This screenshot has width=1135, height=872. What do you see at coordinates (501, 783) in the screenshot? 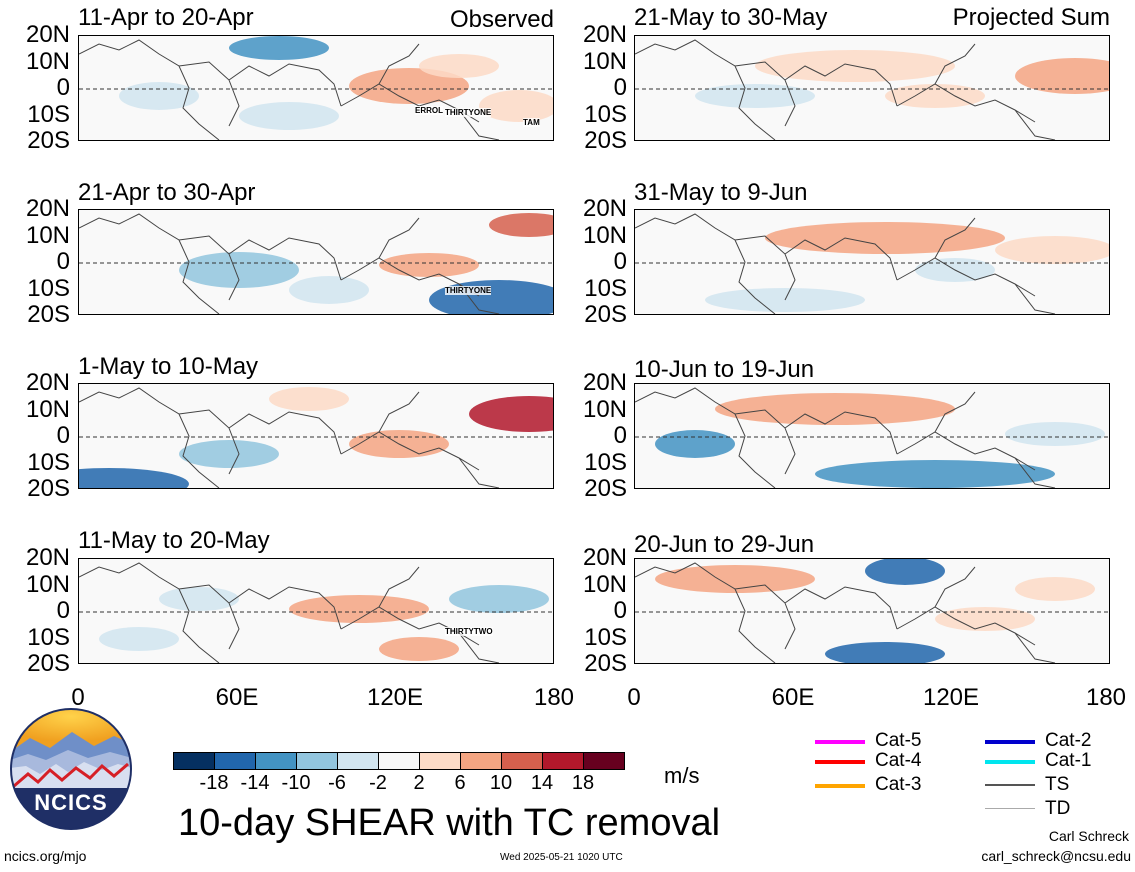
I see `colorbar-tick-label: 10` at bounding box center [501, 783].